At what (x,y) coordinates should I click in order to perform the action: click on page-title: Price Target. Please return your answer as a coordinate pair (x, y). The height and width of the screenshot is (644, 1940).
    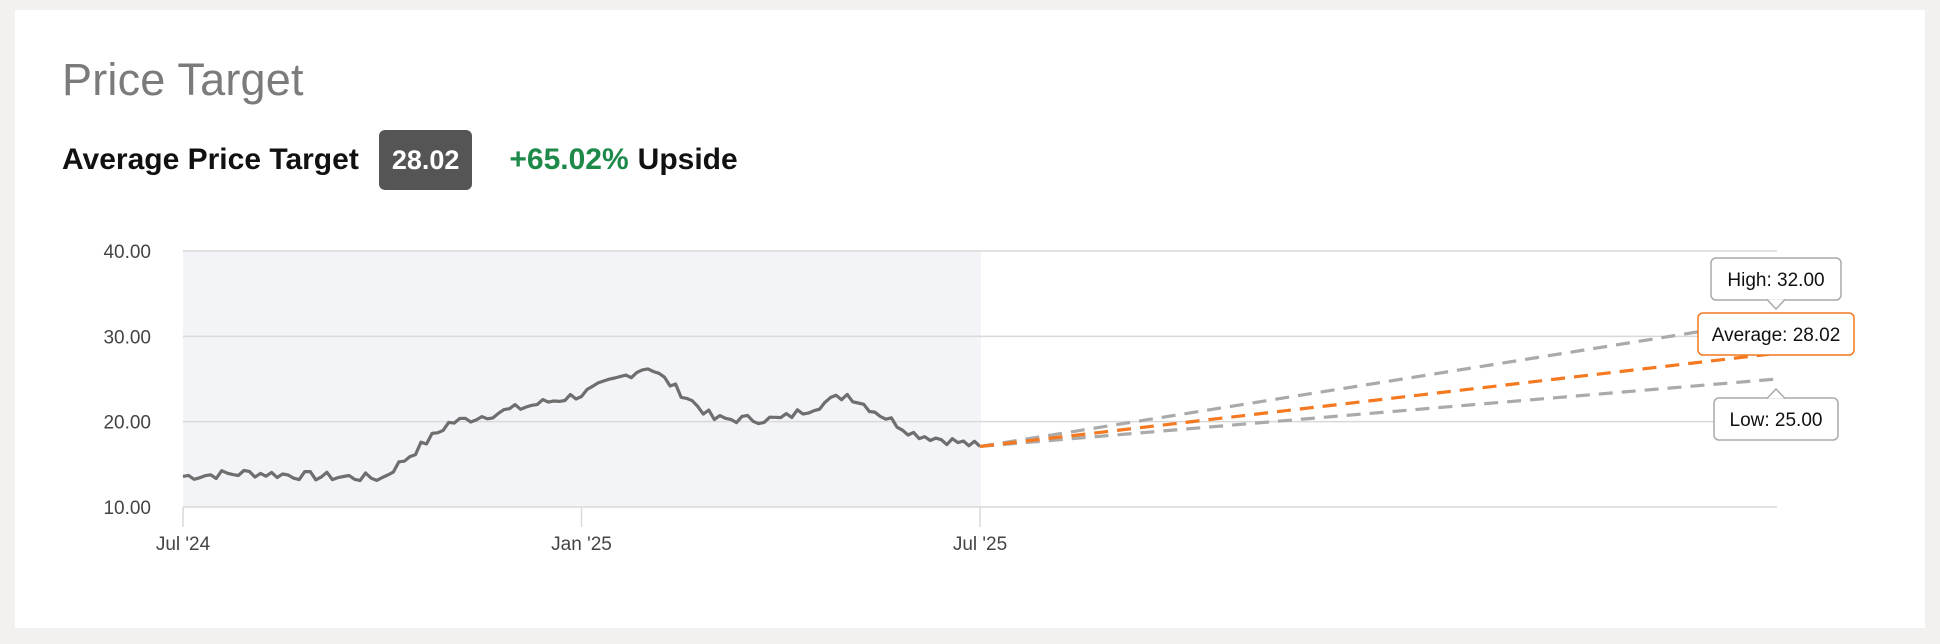
    Looking at the image, I should click on (183, 79).